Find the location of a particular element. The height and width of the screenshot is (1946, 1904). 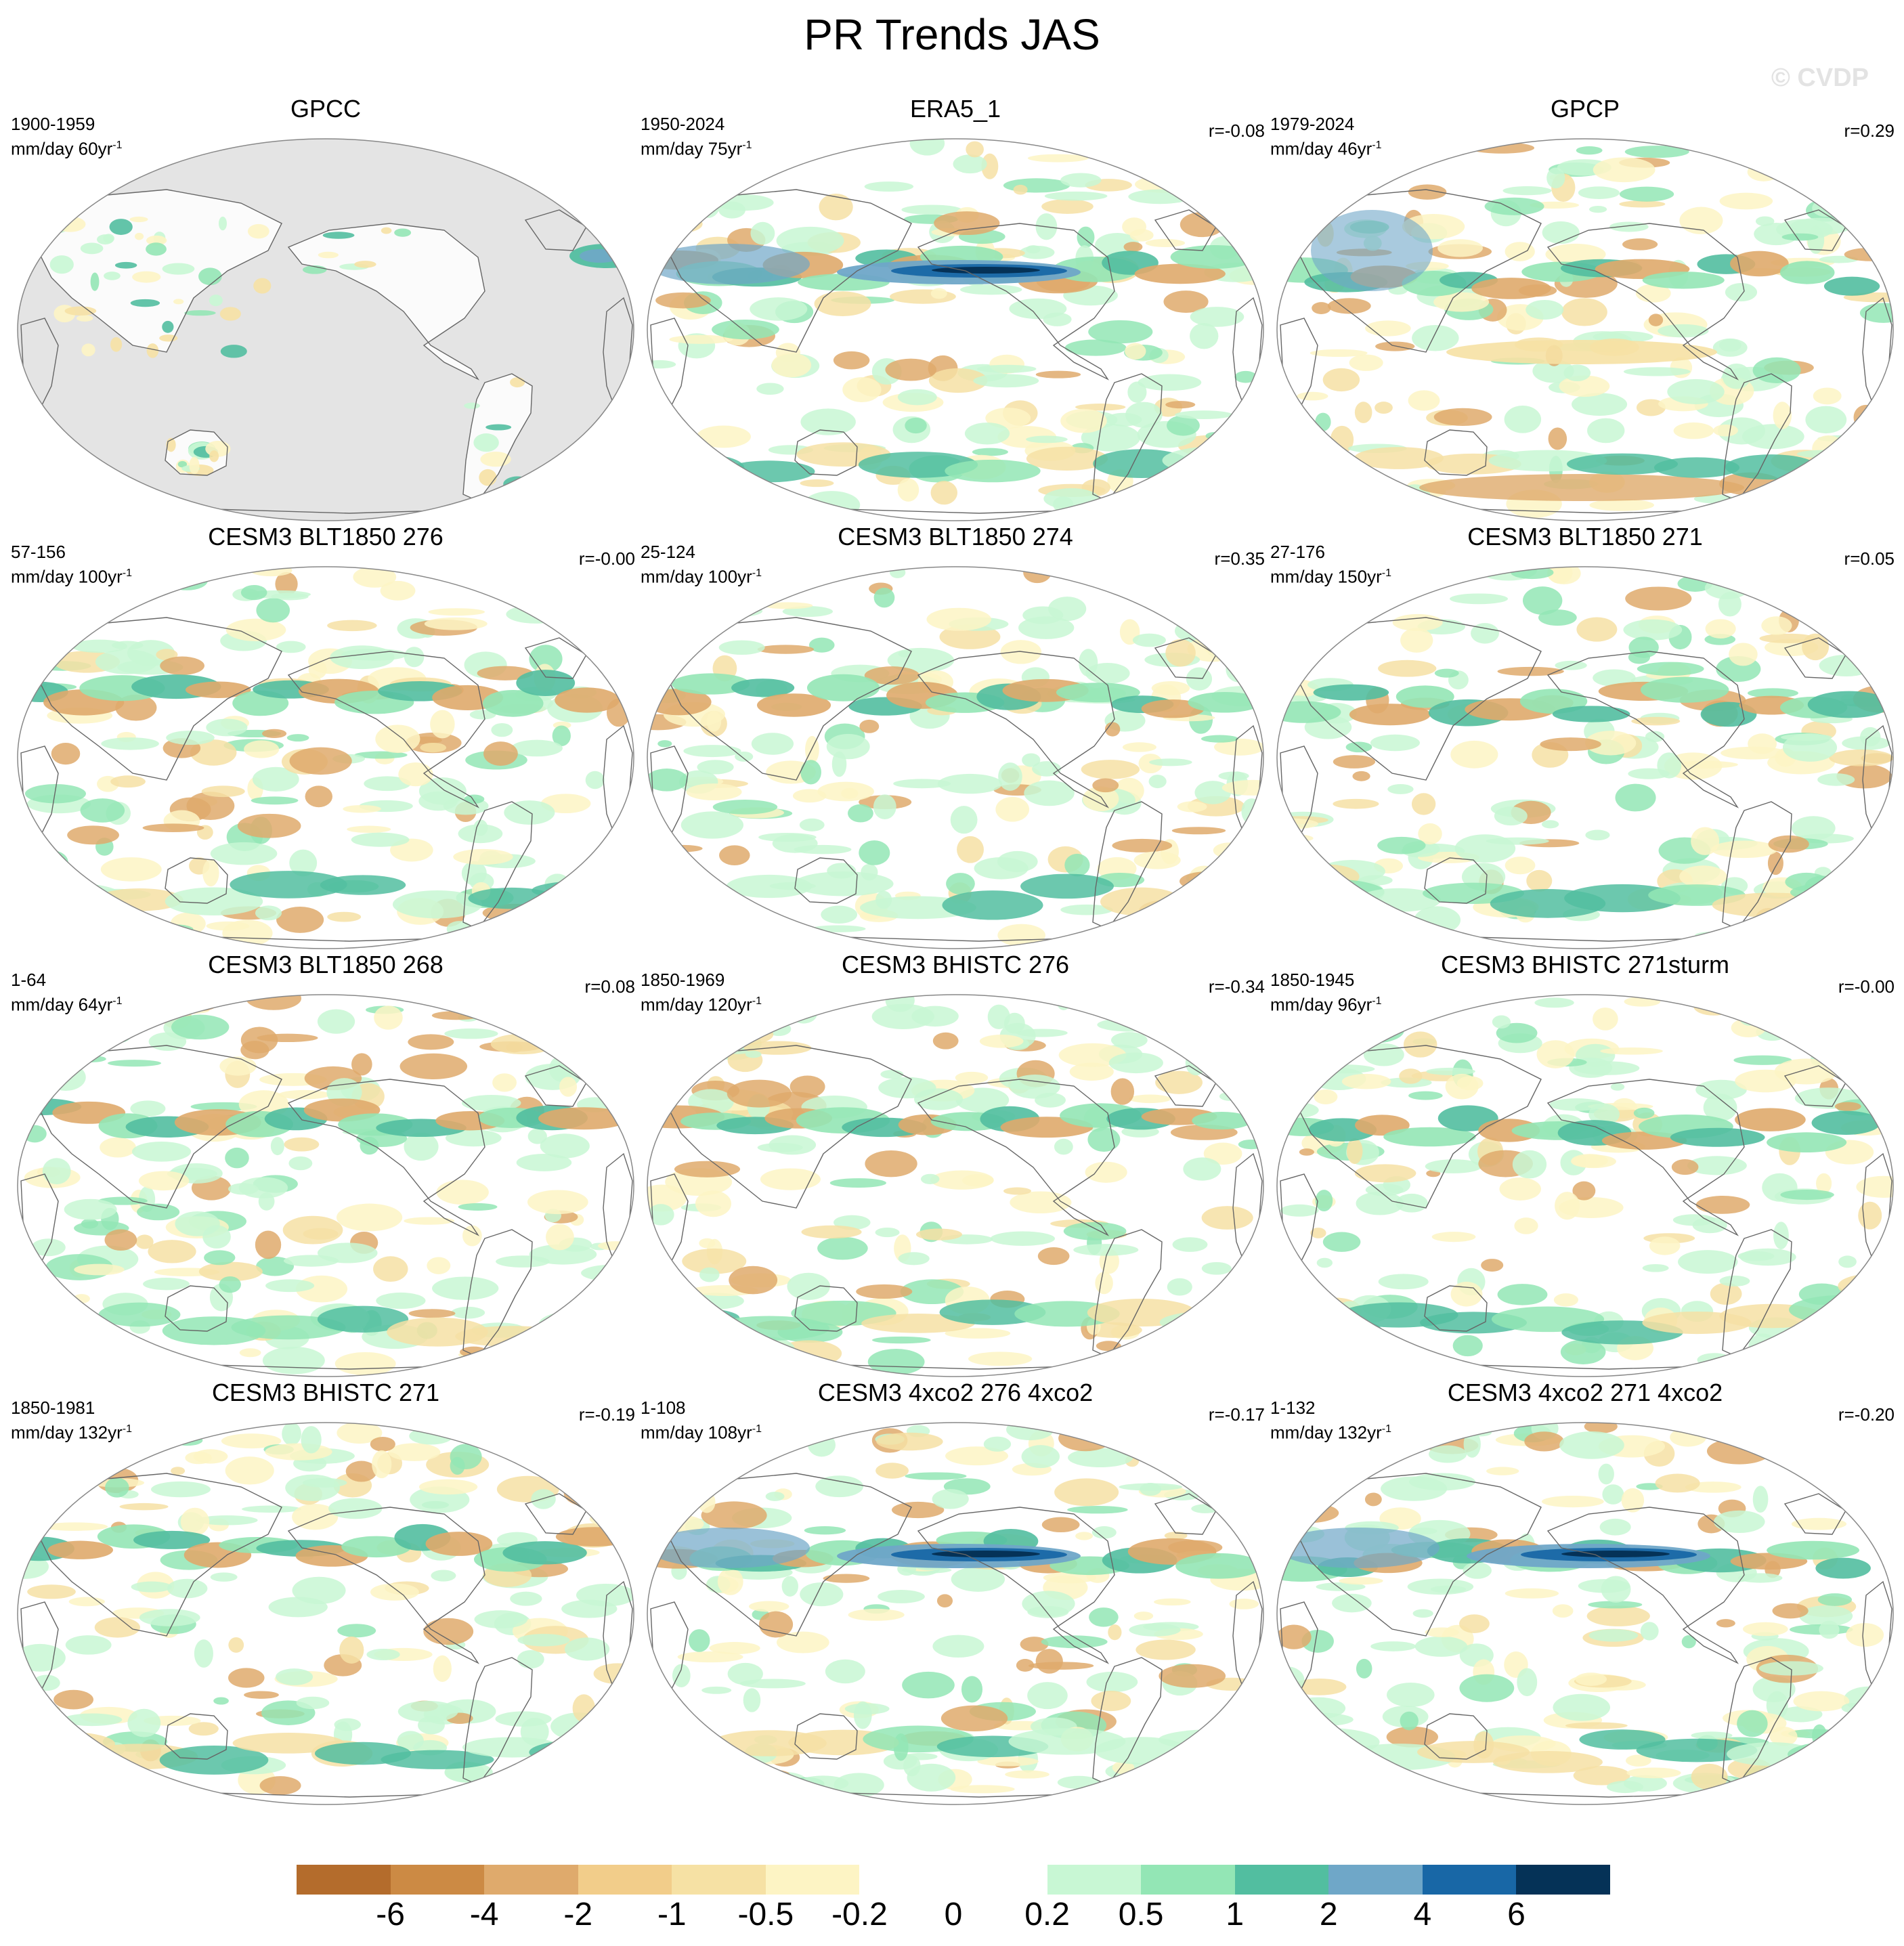

panel-period: 57-156 is located at coordinates (39, 552).